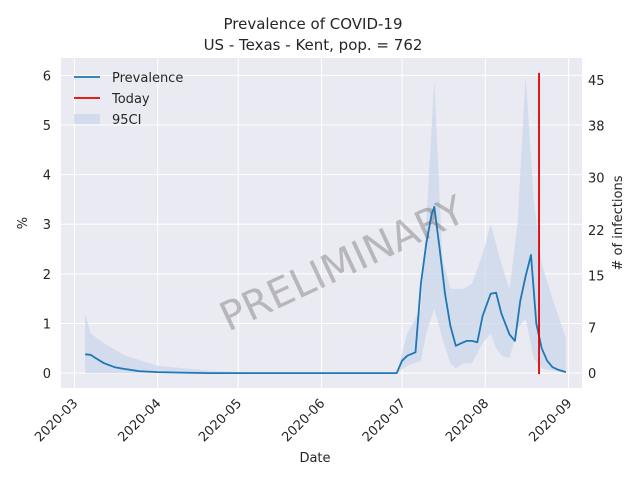 The image size is (640, 480). Describe the element at coordinates (313, 45) in the screenshot. I see `chart-subtitle: US - Texas - Kent, pop. = 762` at that location.